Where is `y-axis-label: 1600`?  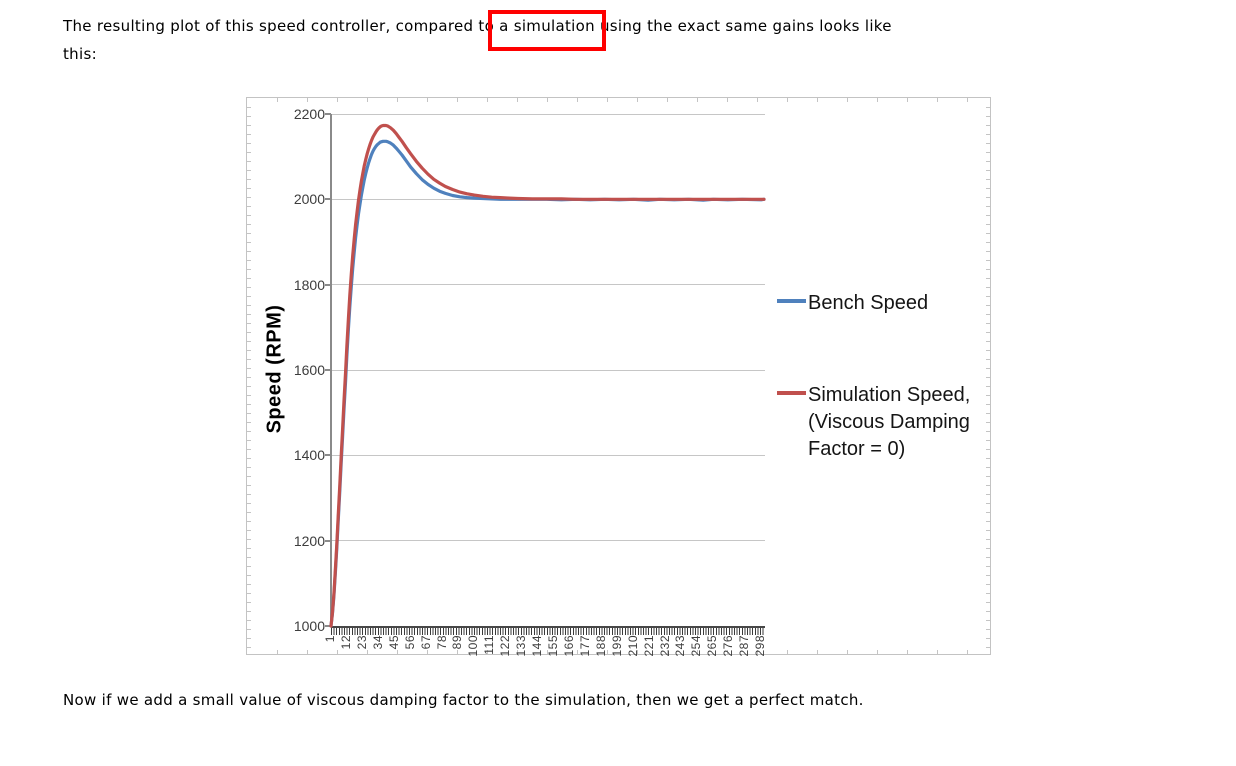 y-axis-label: 1600 is located at coordinates (309, 370).